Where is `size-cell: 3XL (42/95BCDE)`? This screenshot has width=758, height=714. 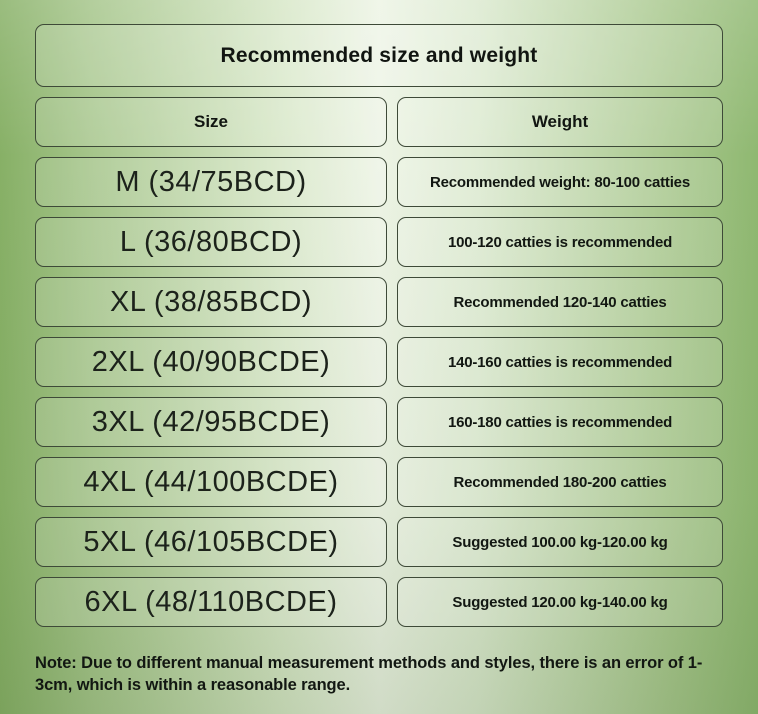
size-cell: 3XL (42/95BCDE) is located at coordinates (211, 422).